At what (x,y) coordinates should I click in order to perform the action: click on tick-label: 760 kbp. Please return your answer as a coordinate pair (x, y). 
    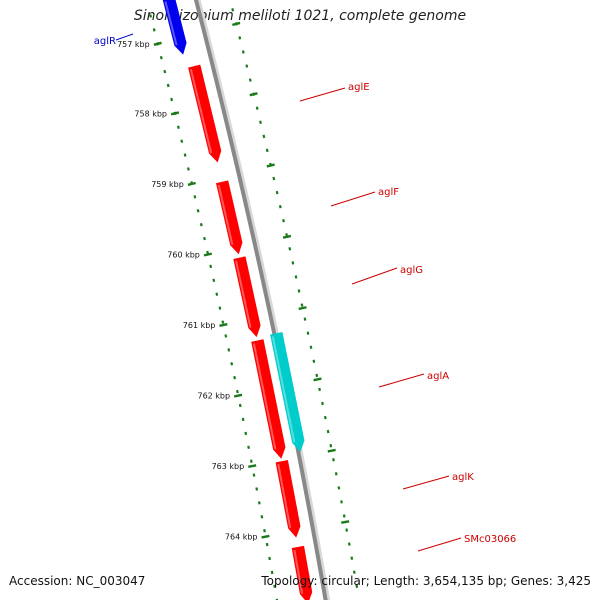
    Looking at the image, I should click on (183, 255).